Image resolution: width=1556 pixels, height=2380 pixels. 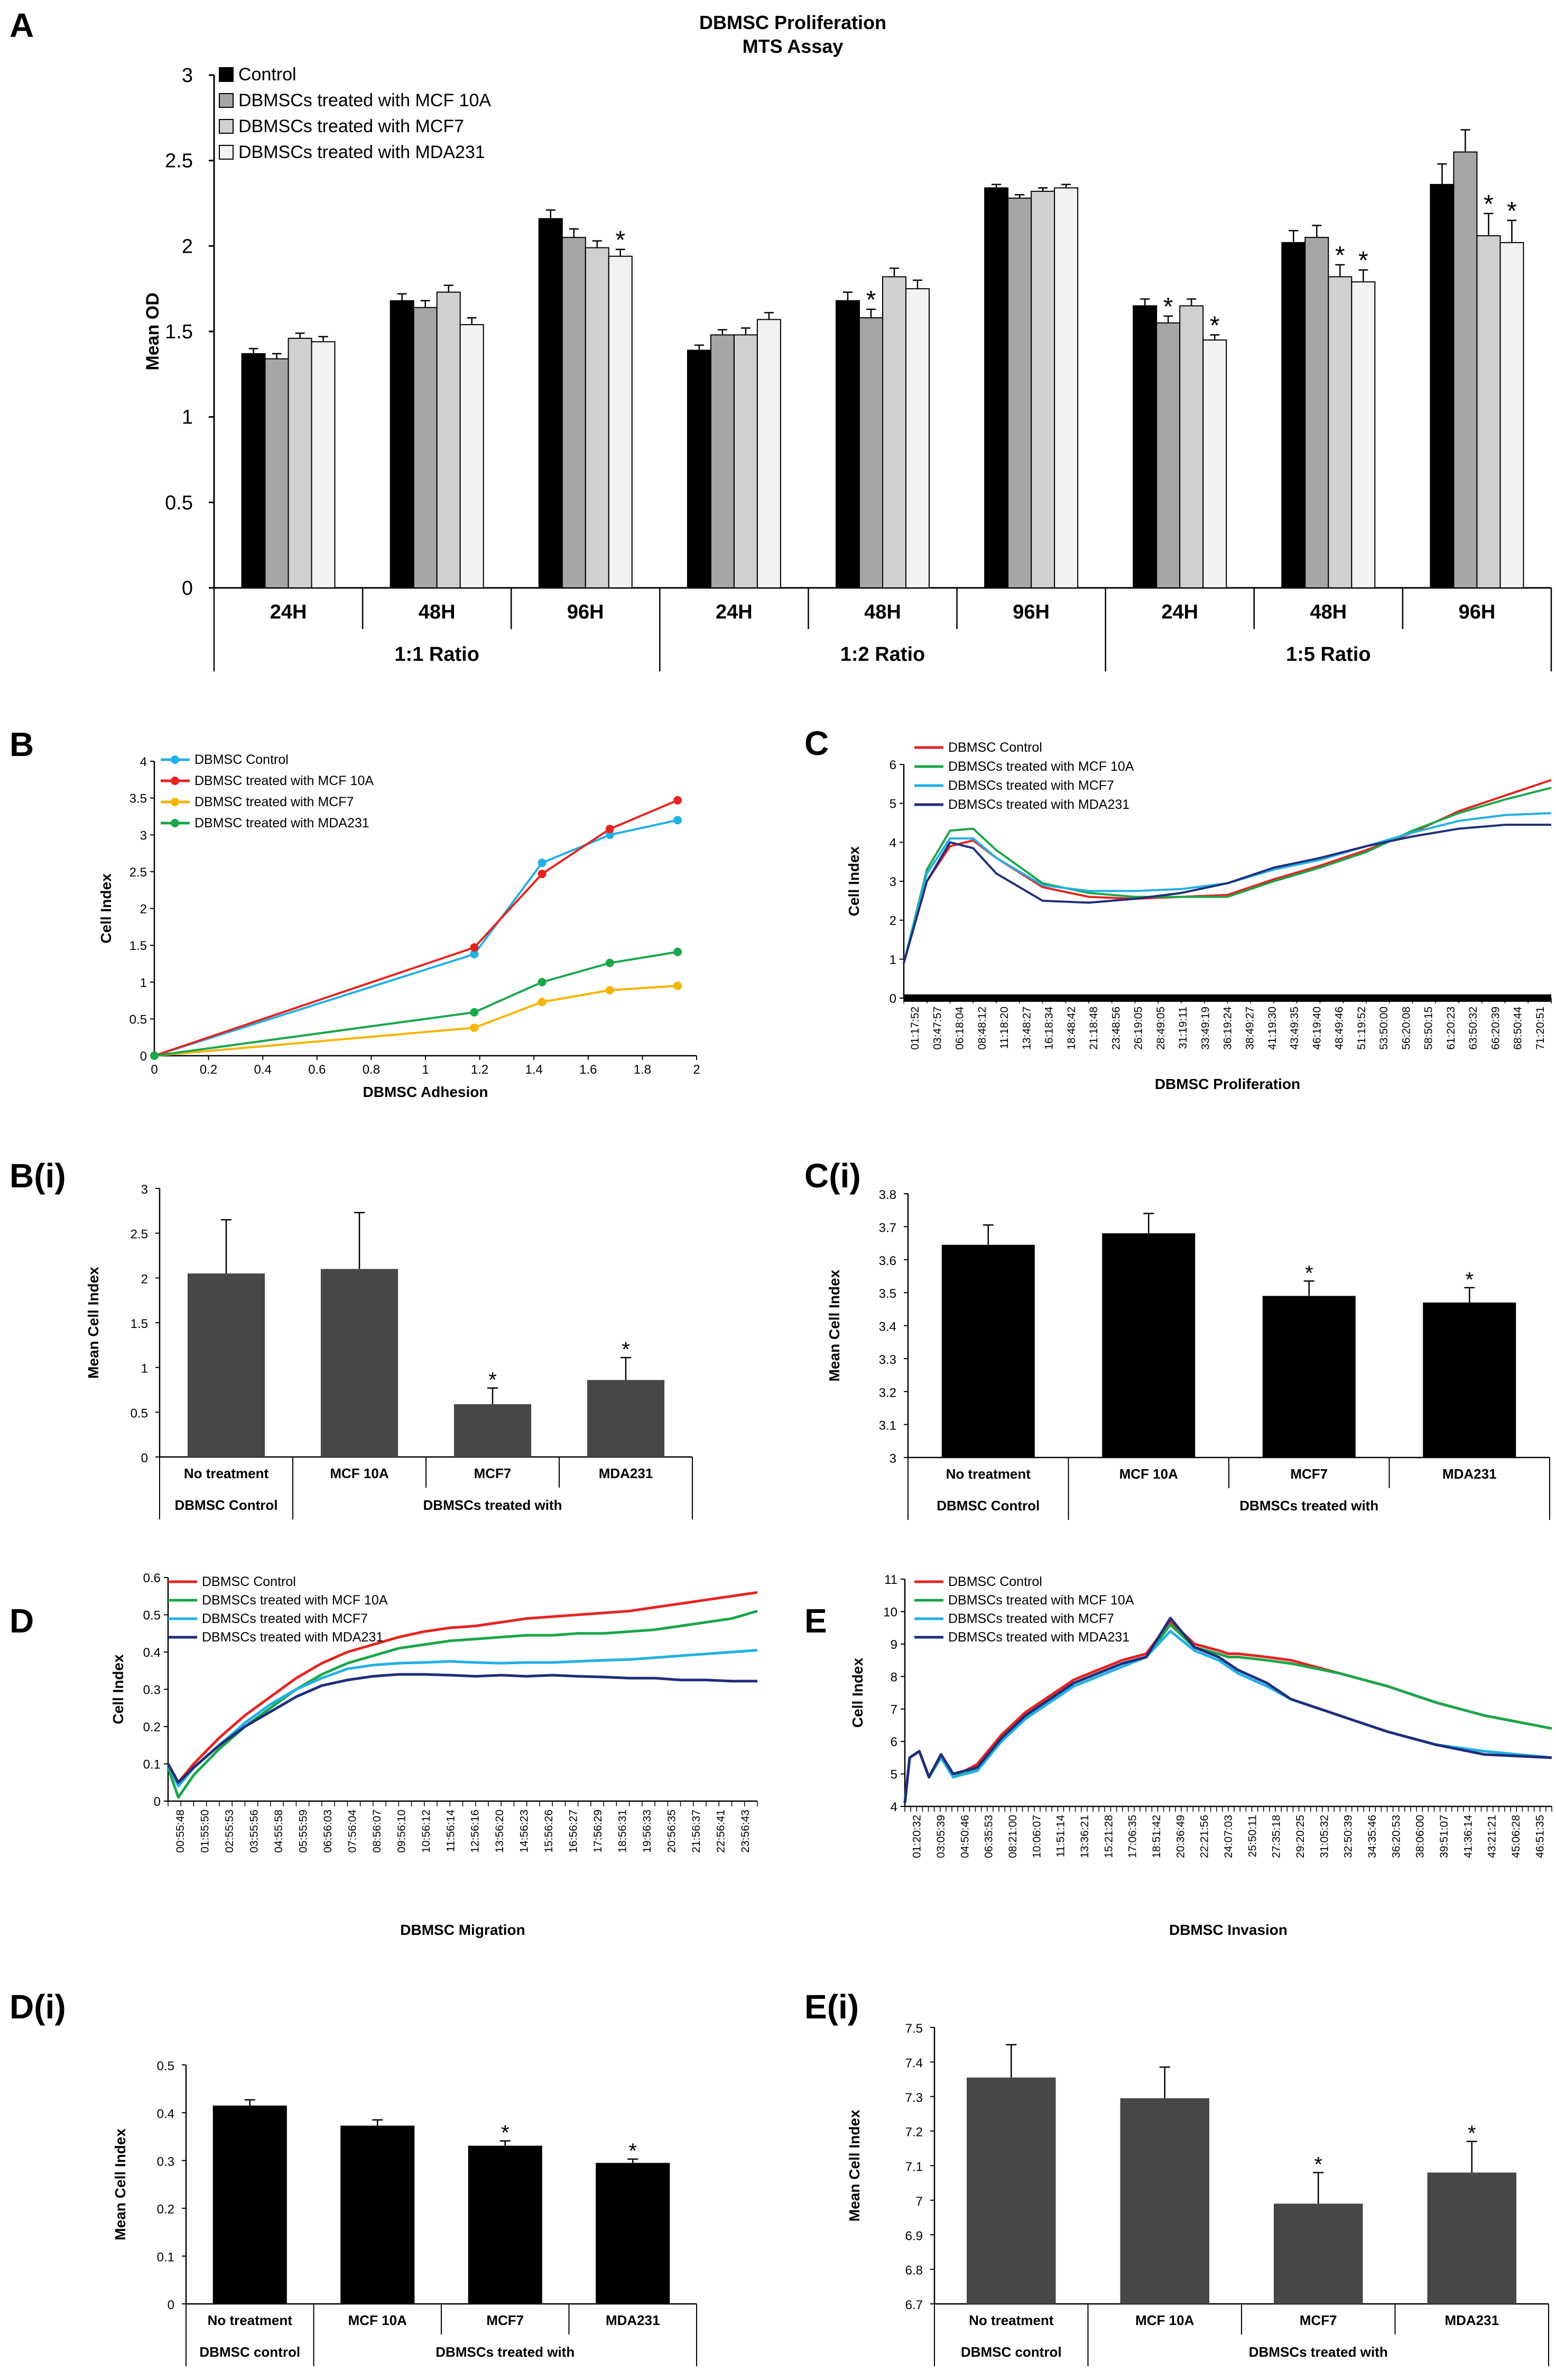 I want to click on panel-label-e: E, so click(x=816, y=1621).